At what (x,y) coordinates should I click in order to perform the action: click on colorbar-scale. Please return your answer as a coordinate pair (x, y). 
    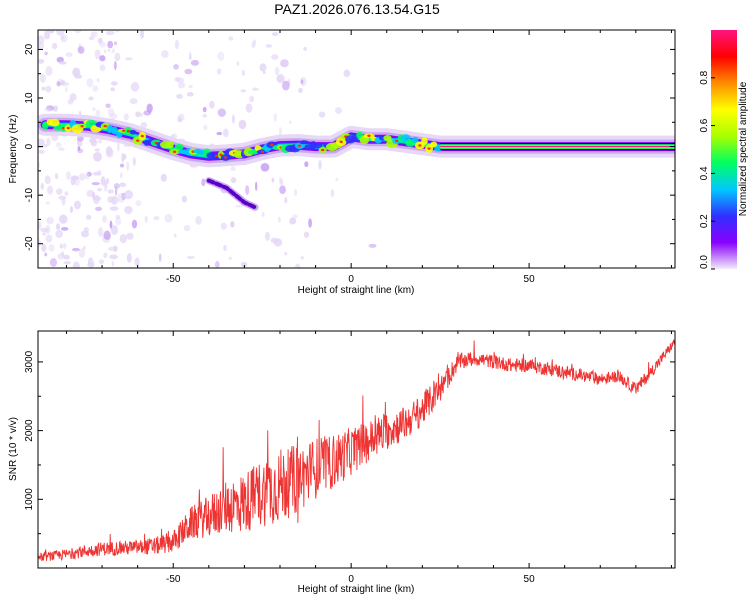
    Looking at the image, I should click on (724, 149).